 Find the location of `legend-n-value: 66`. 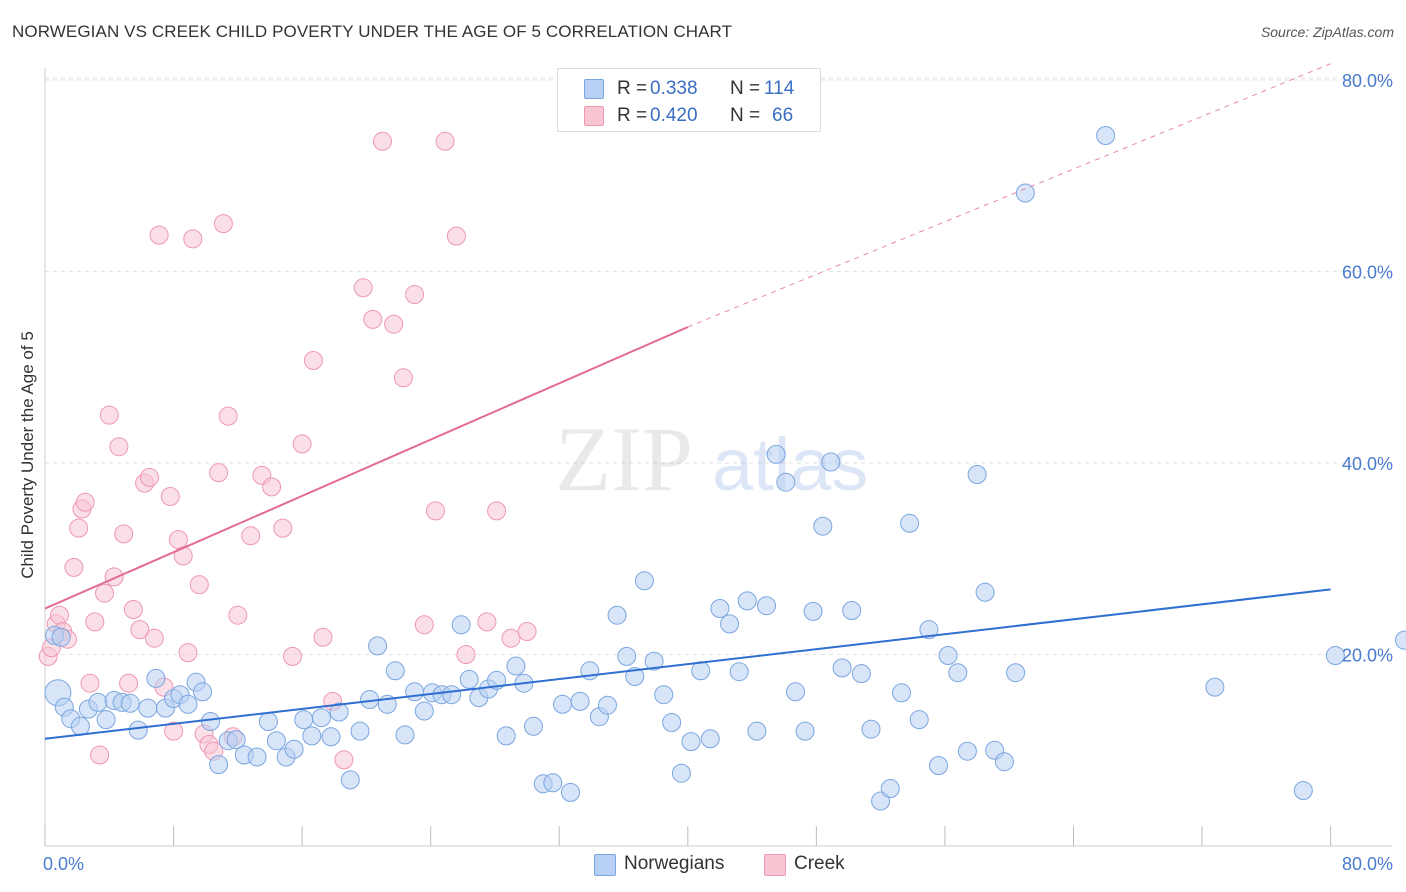

legend-n-value: 66 is located at coordinates (783, 115).